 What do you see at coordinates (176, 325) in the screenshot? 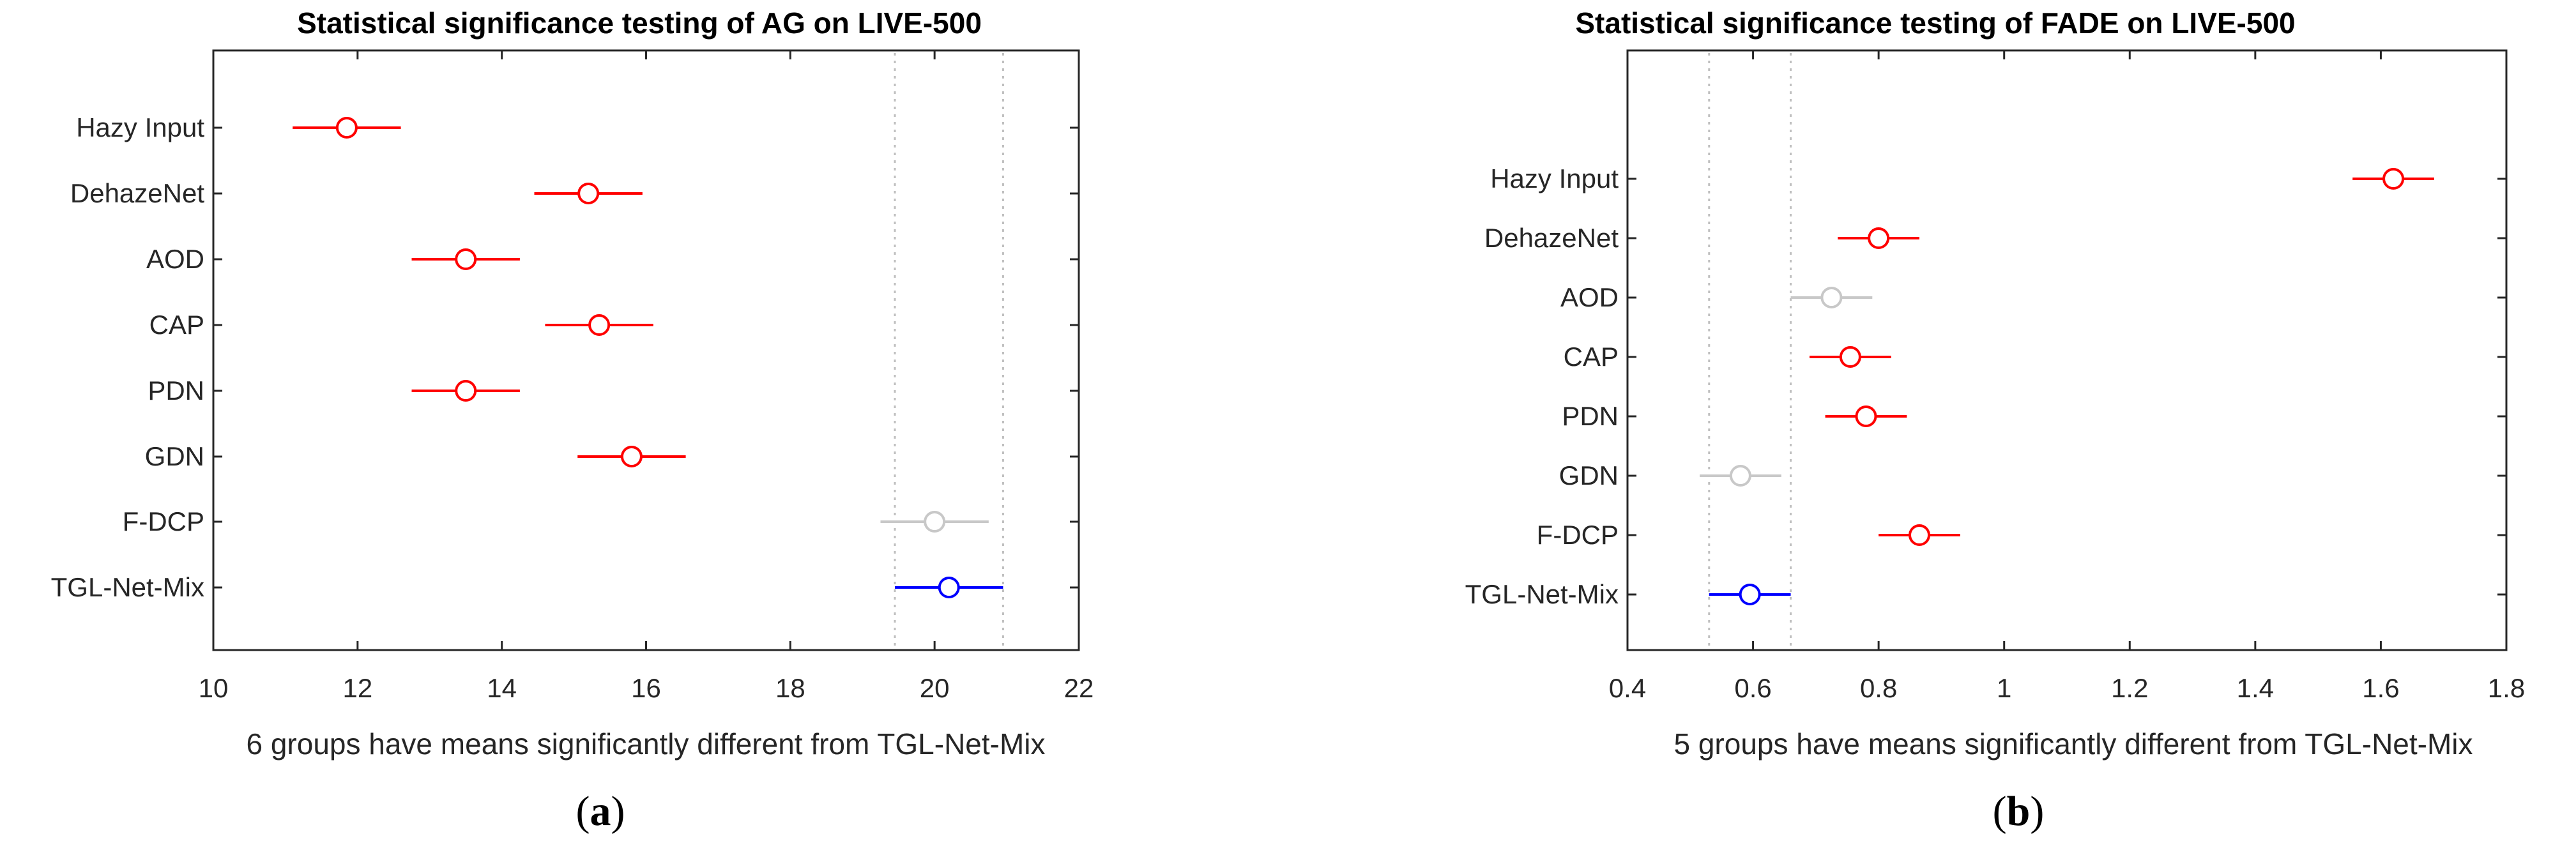
I see `y-tick-label-ag-cap: CAP` at bounding box center [176, 325].